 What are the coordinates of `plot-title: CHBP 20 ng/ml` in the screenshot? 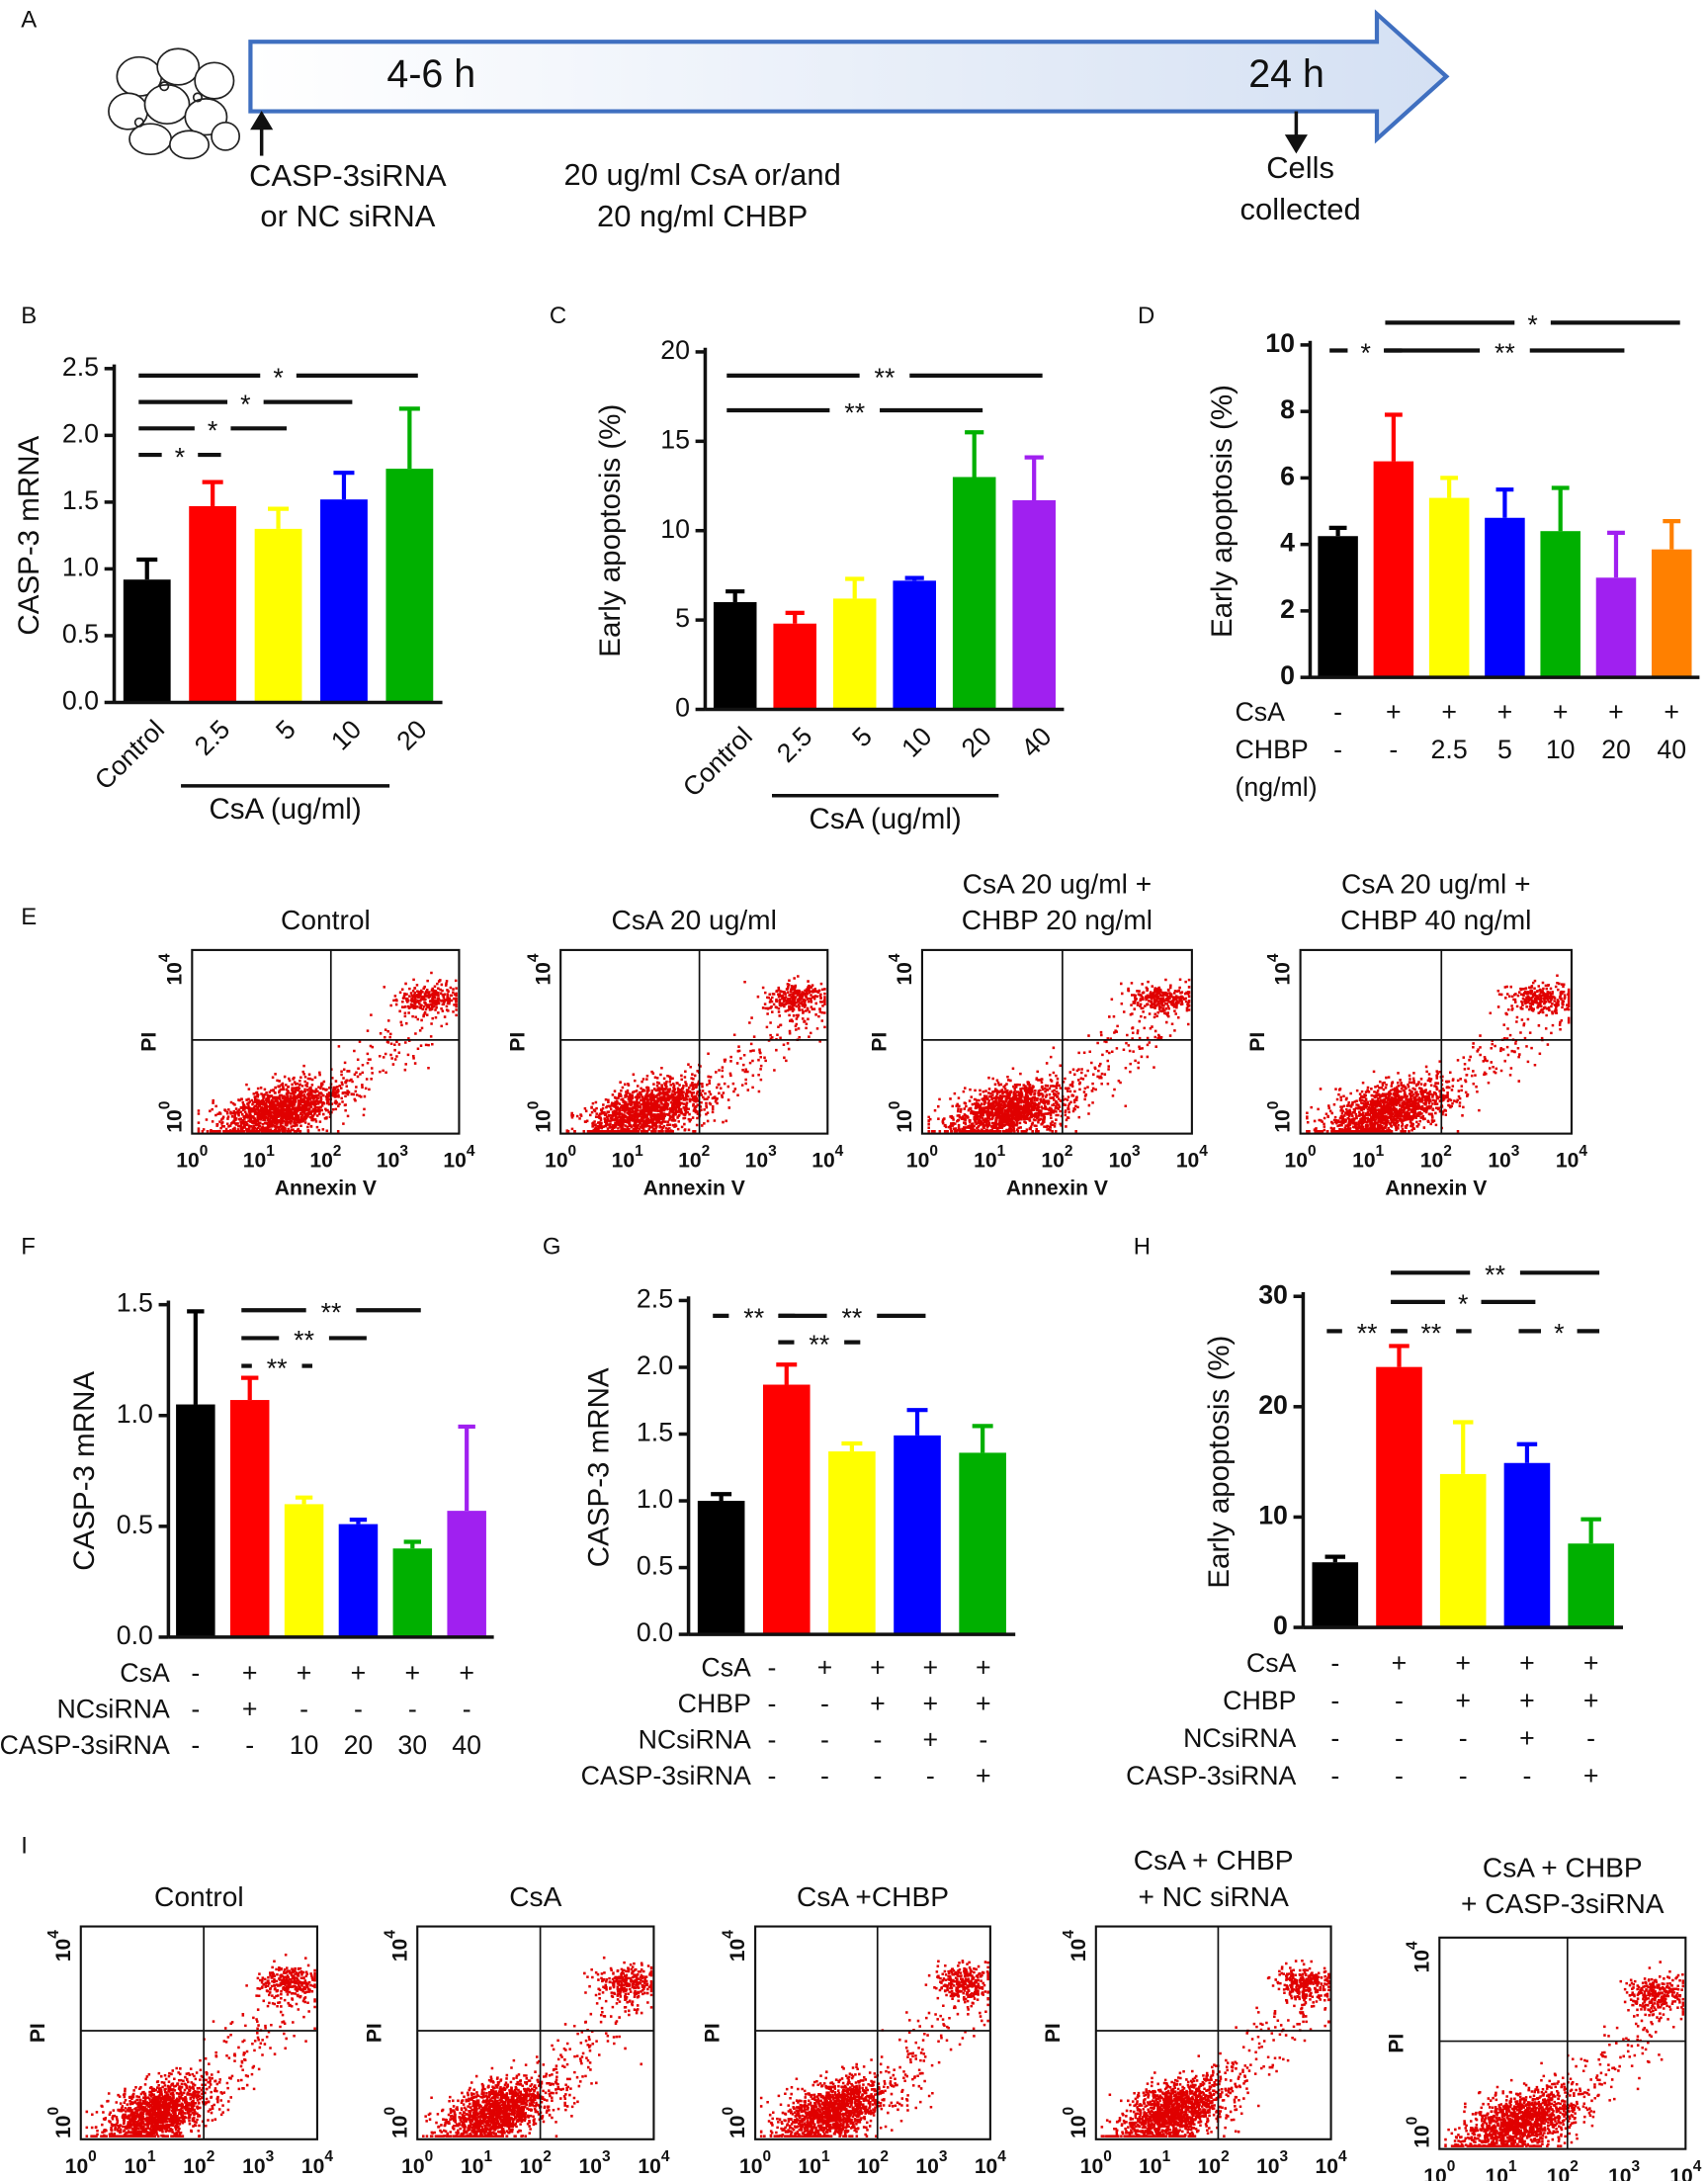 It's located at (1057, 920).